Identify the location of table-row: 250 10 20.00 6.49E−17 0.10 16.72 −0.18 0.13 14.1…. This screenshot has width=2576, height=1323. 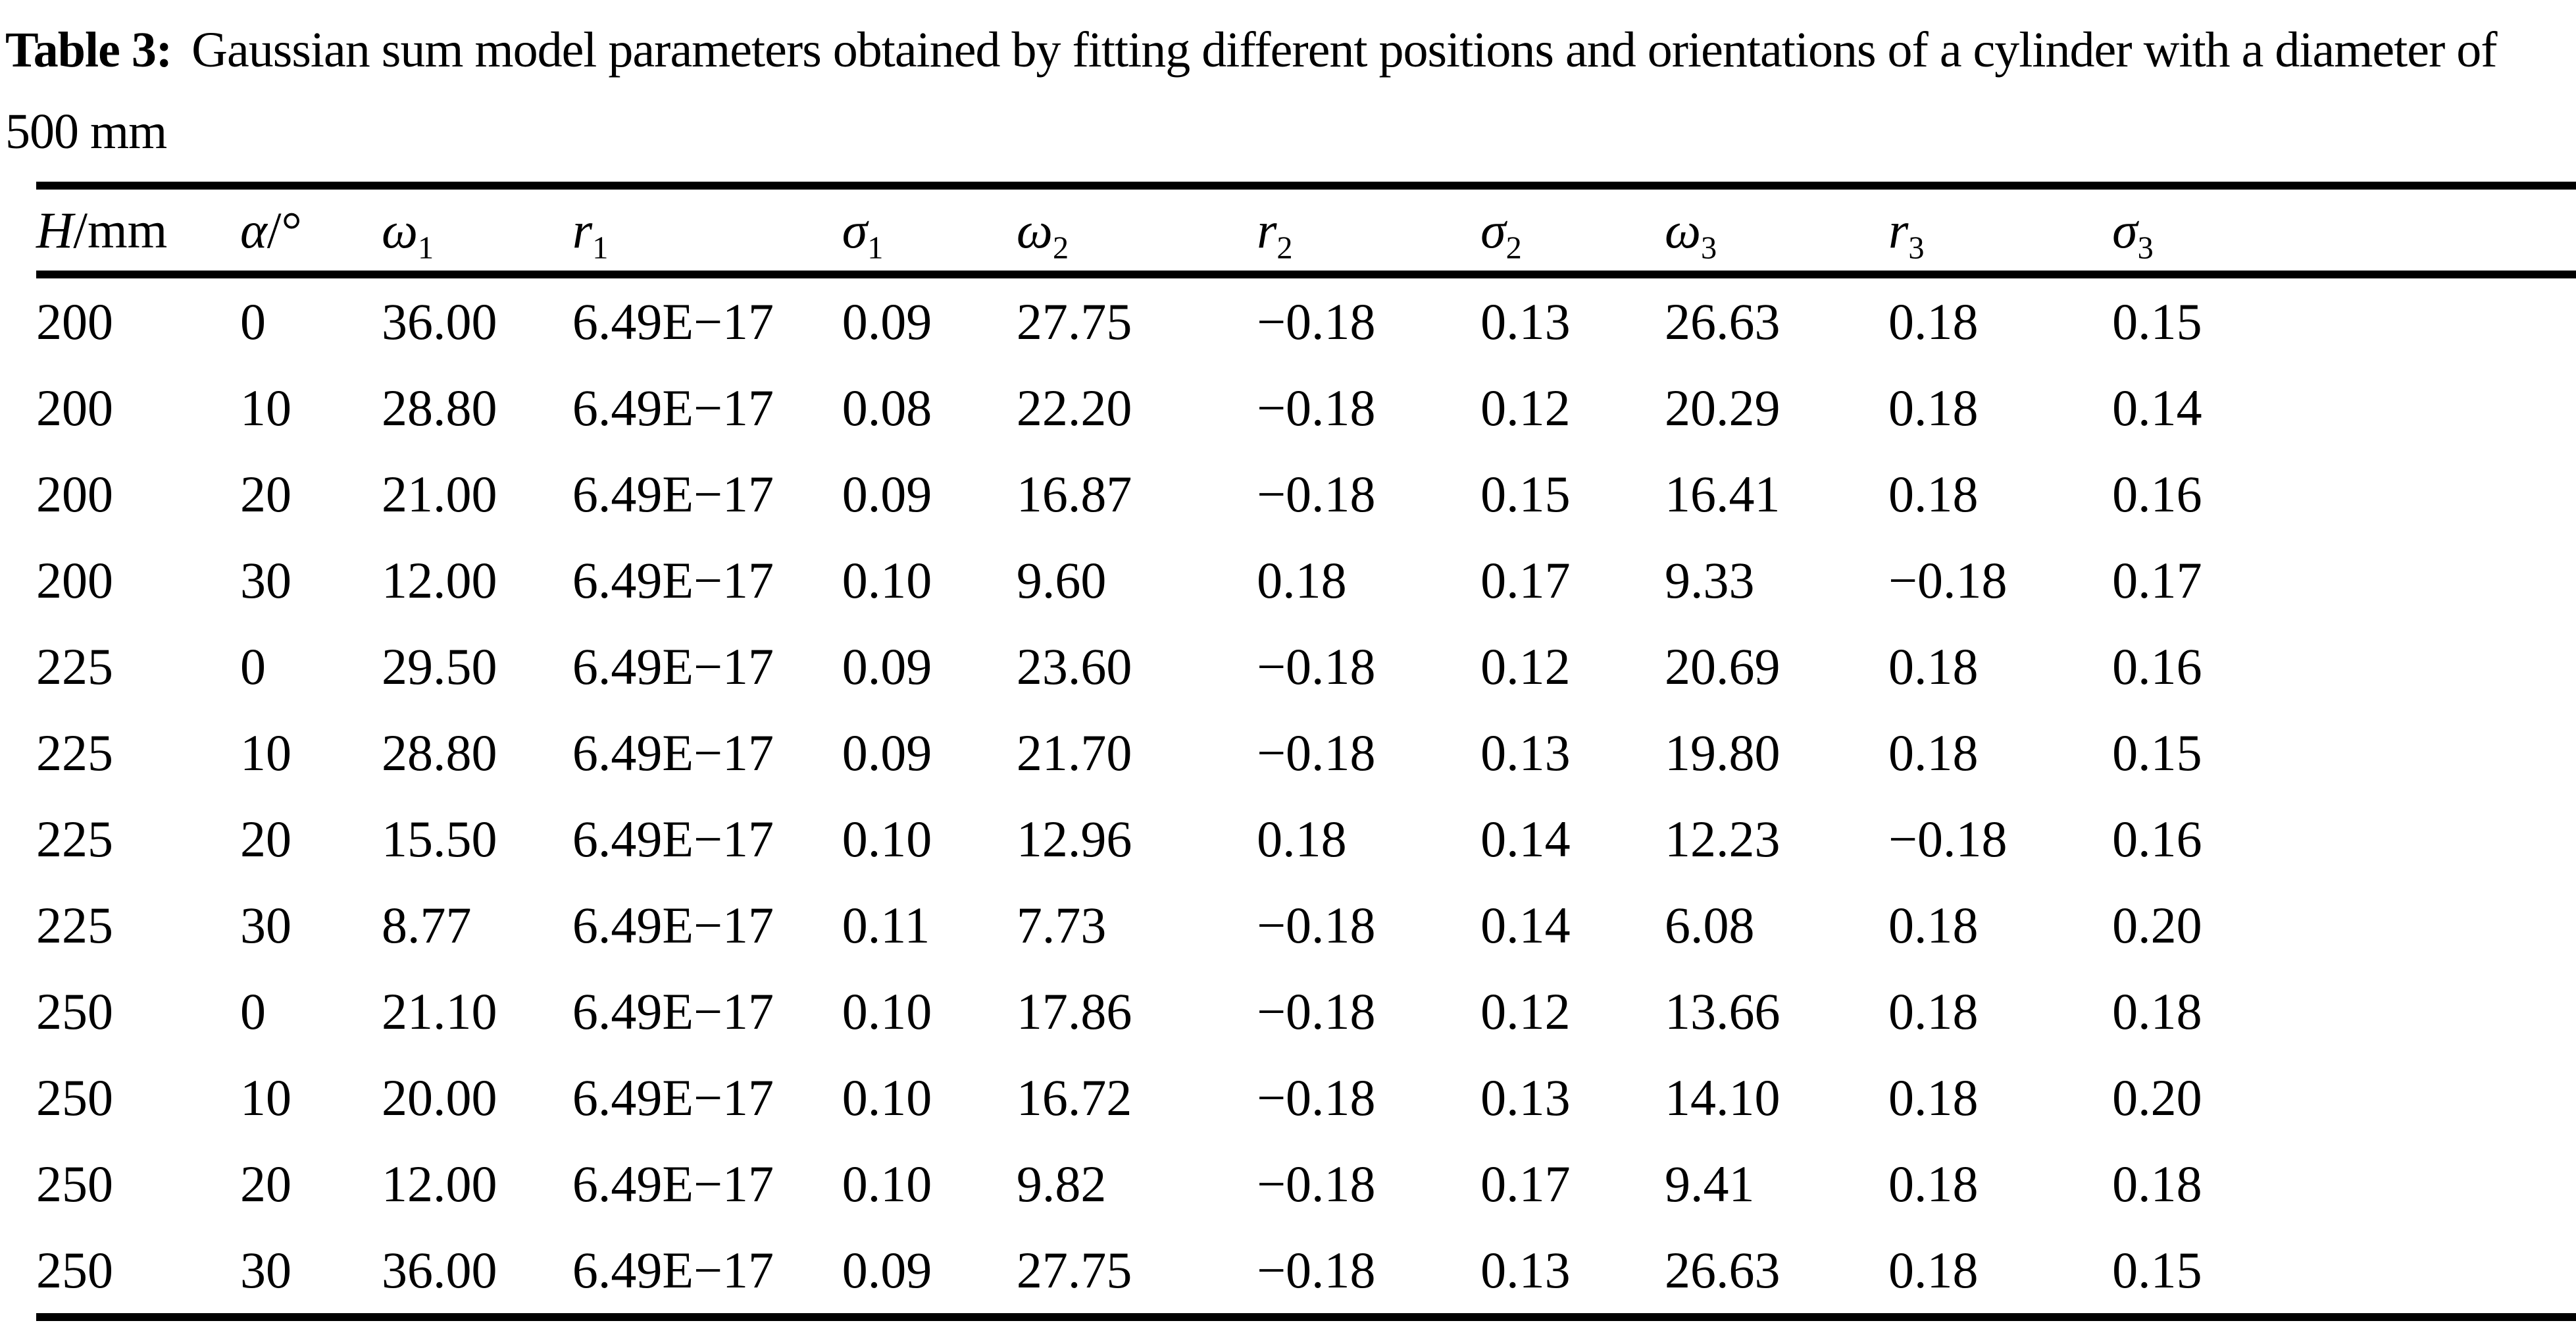
(1306, 1097).